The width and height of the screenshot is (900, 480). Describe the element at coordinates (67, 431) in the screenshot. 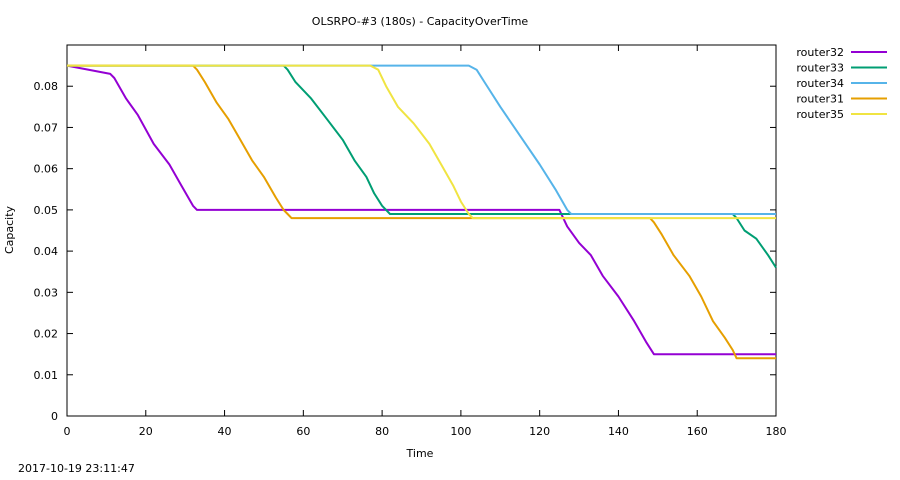

I see `x-tick-label: 0` at that location.